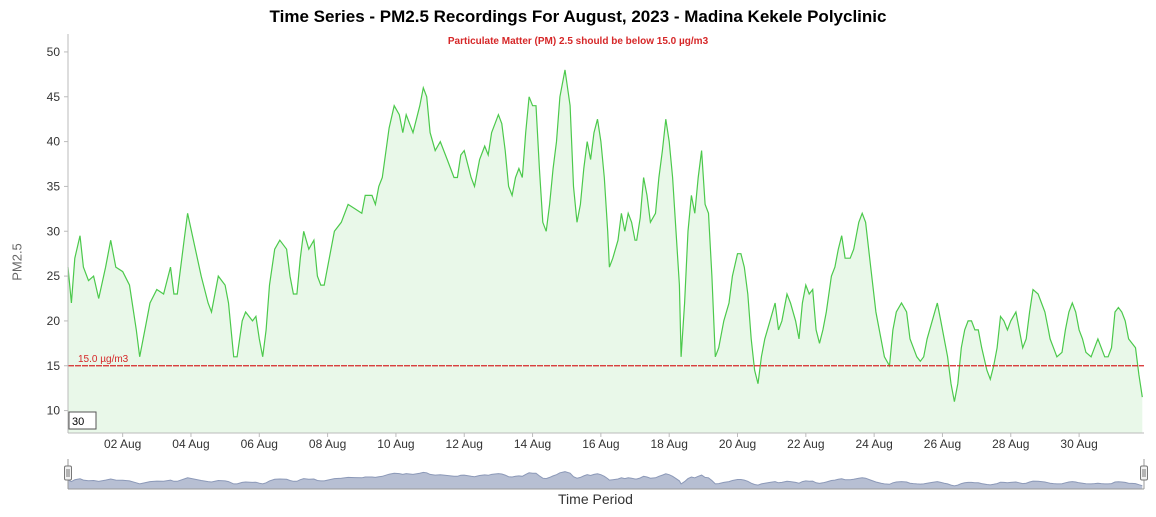 The image size is (1156, 517). I want to click on x-tick-label: 16 Aug, so click(600, 444).